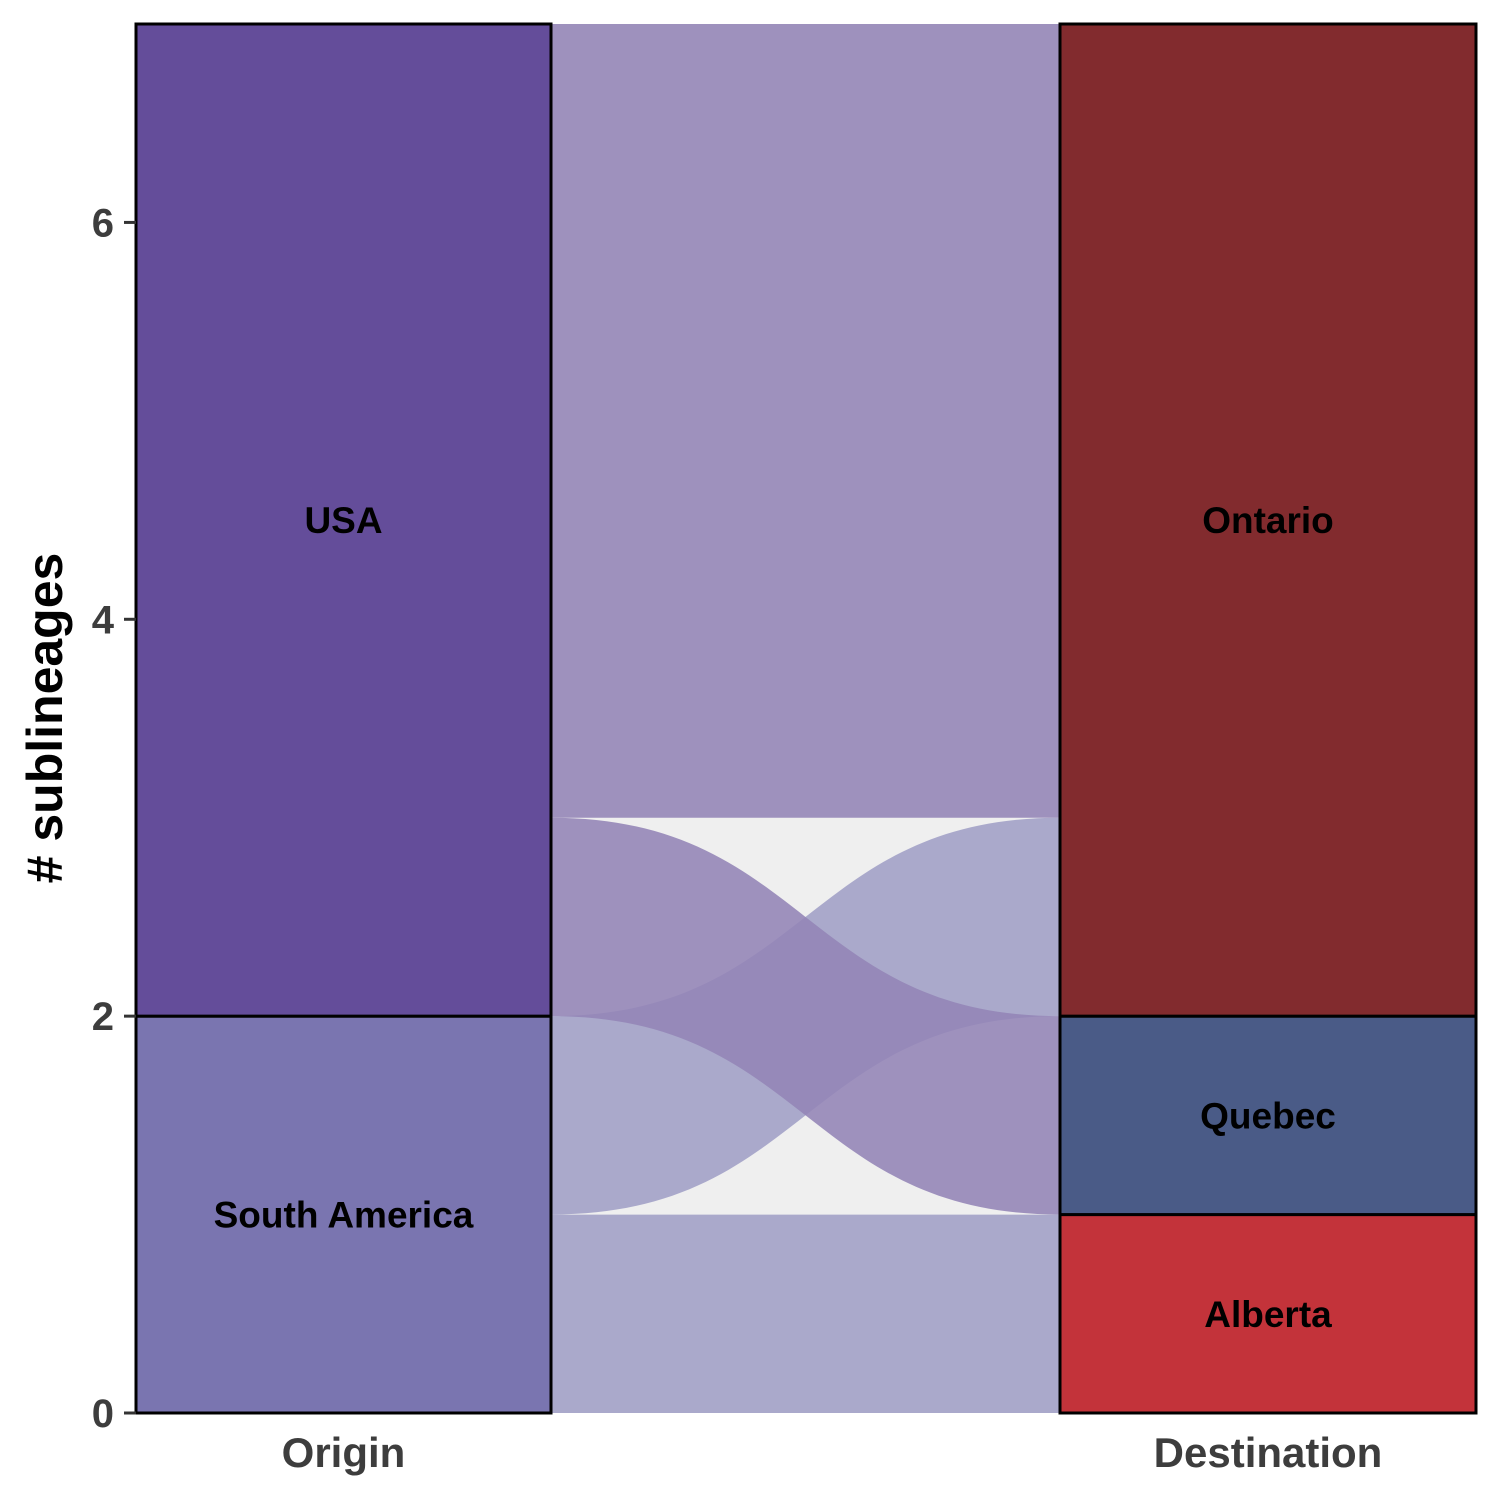 The image size is (1500, 1500). What do you see at coordinates (45, 718) in the screenshot?
I see `y-axis-title: # sublineages` at bounding box center [45, 718].